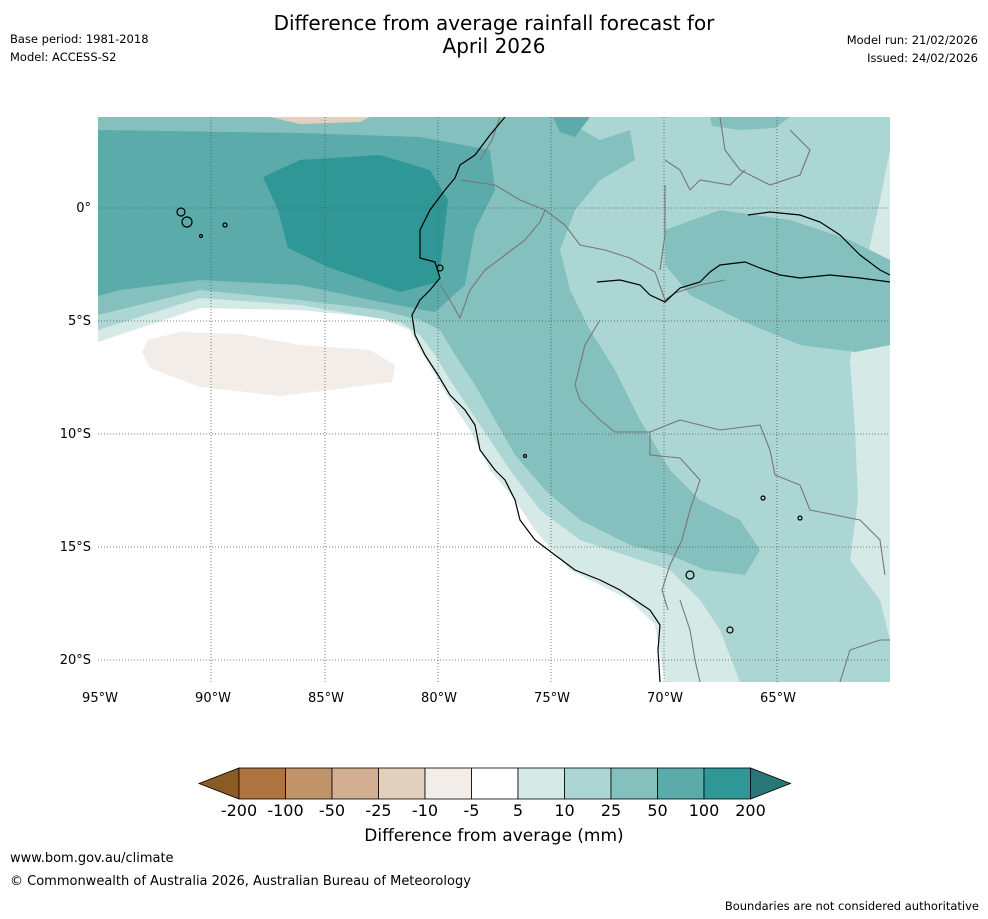 This screenshot has height=919, width=988. Describe the element at coordinates (922, 58) in the screenshot. I see `issued-text: Issued: 24/02/2026` at that location.